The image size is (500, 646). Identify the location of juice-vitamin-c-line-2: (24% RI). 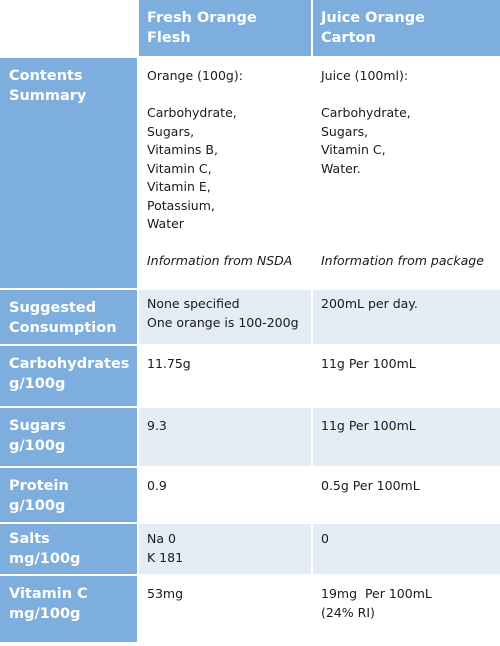
(348, 612).